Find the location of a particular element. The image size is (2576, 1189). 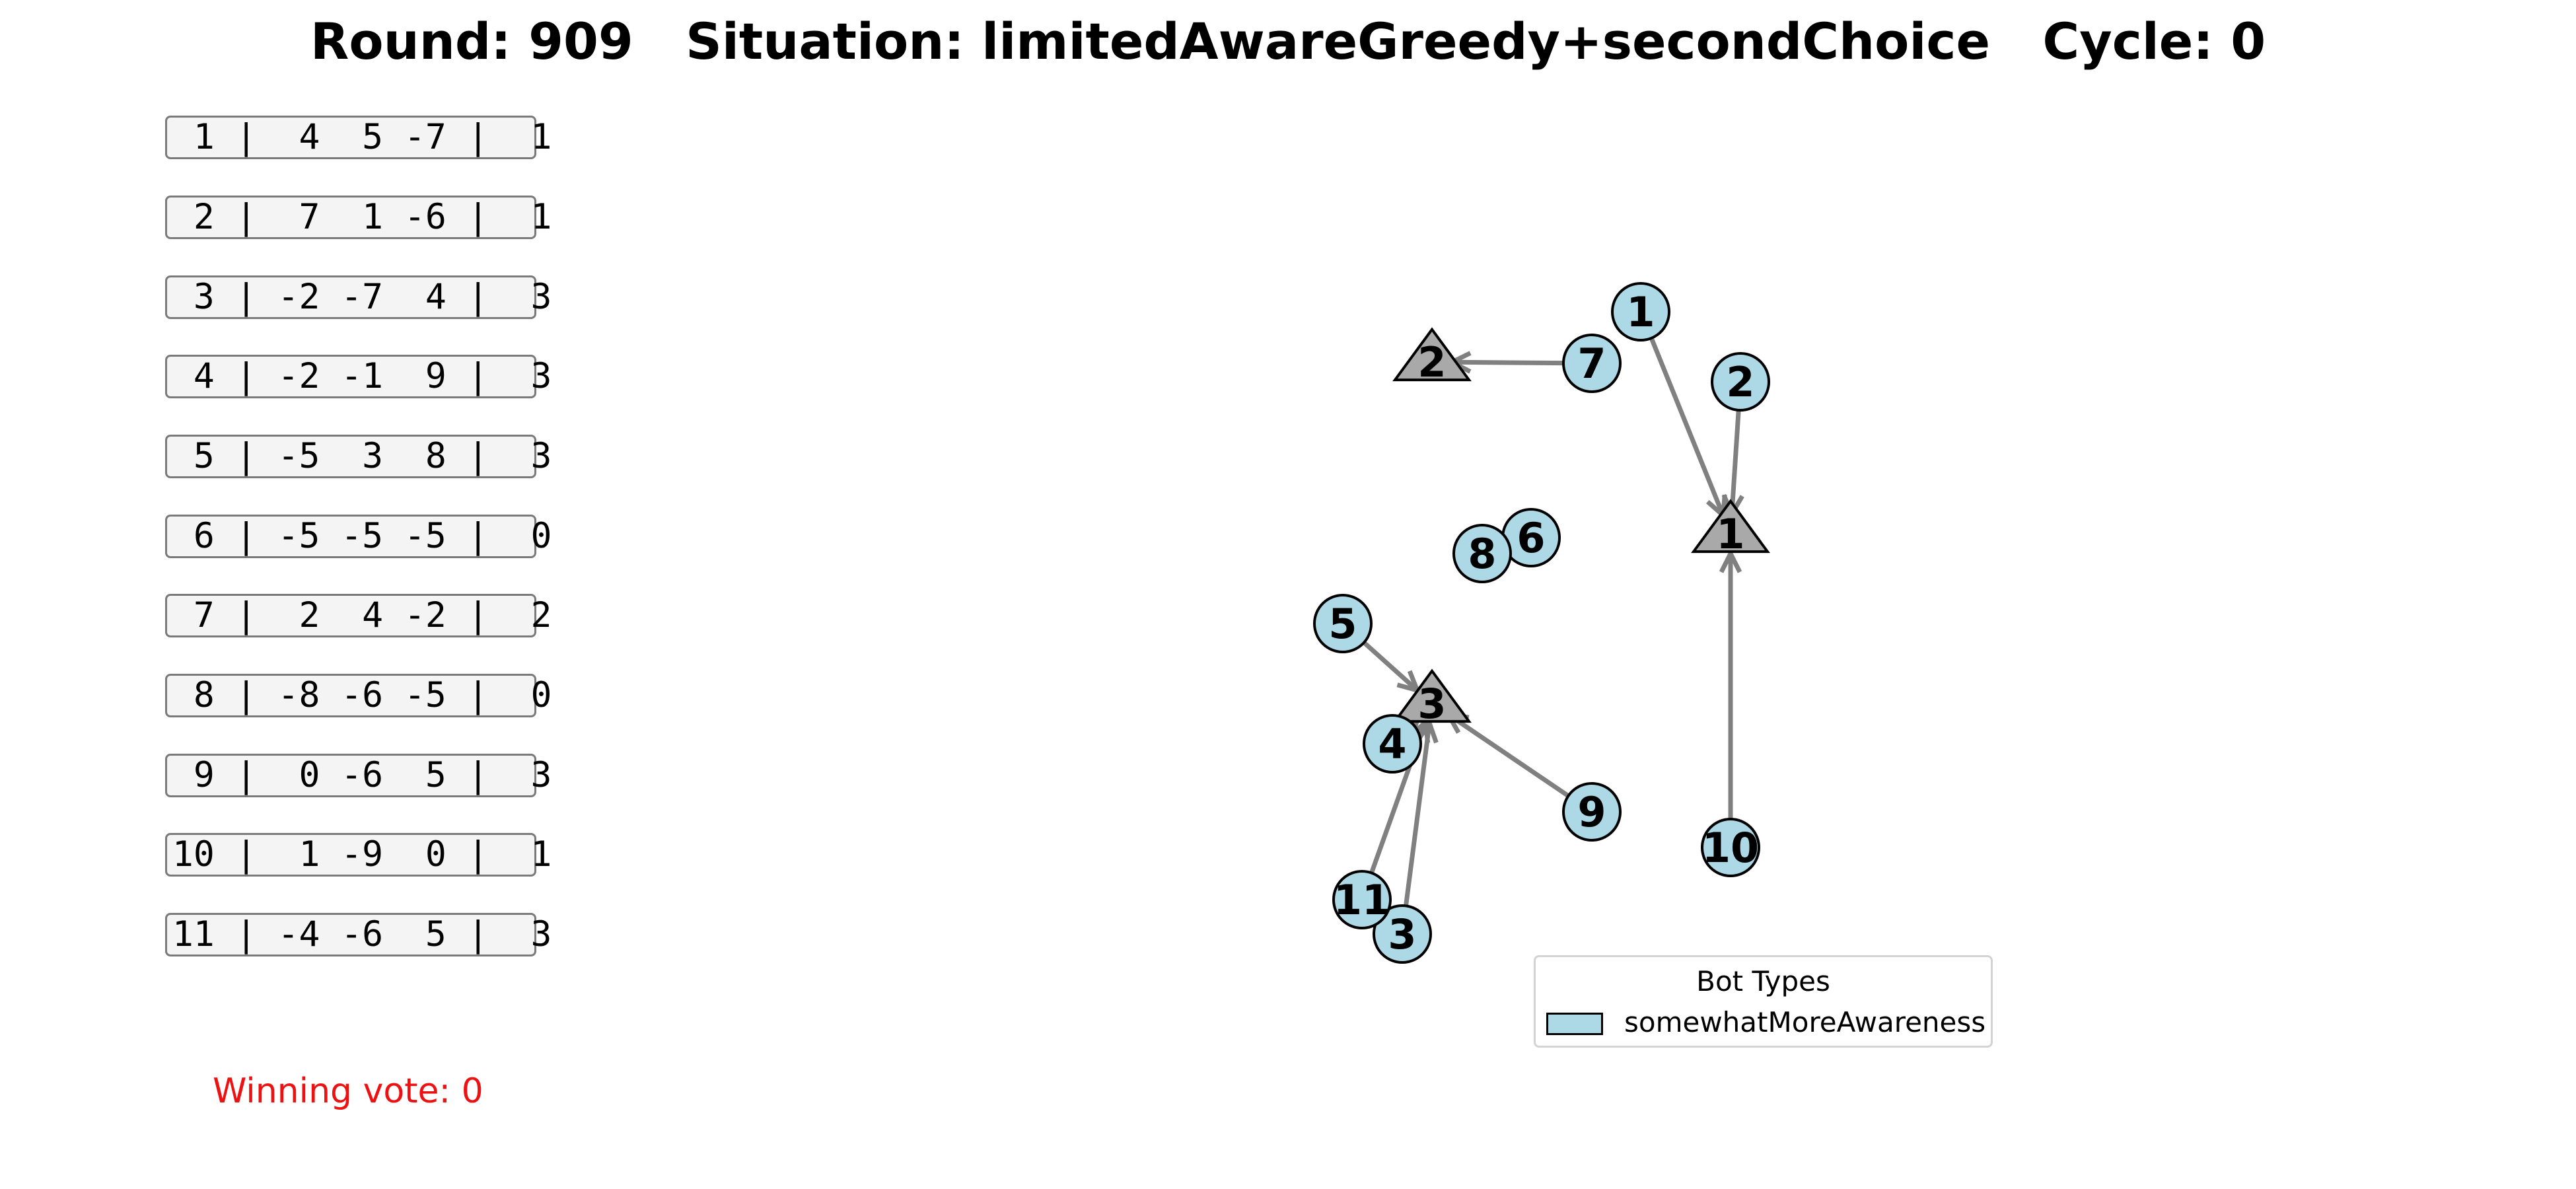

legend-swatch is located at coordinates (1575, 1024).